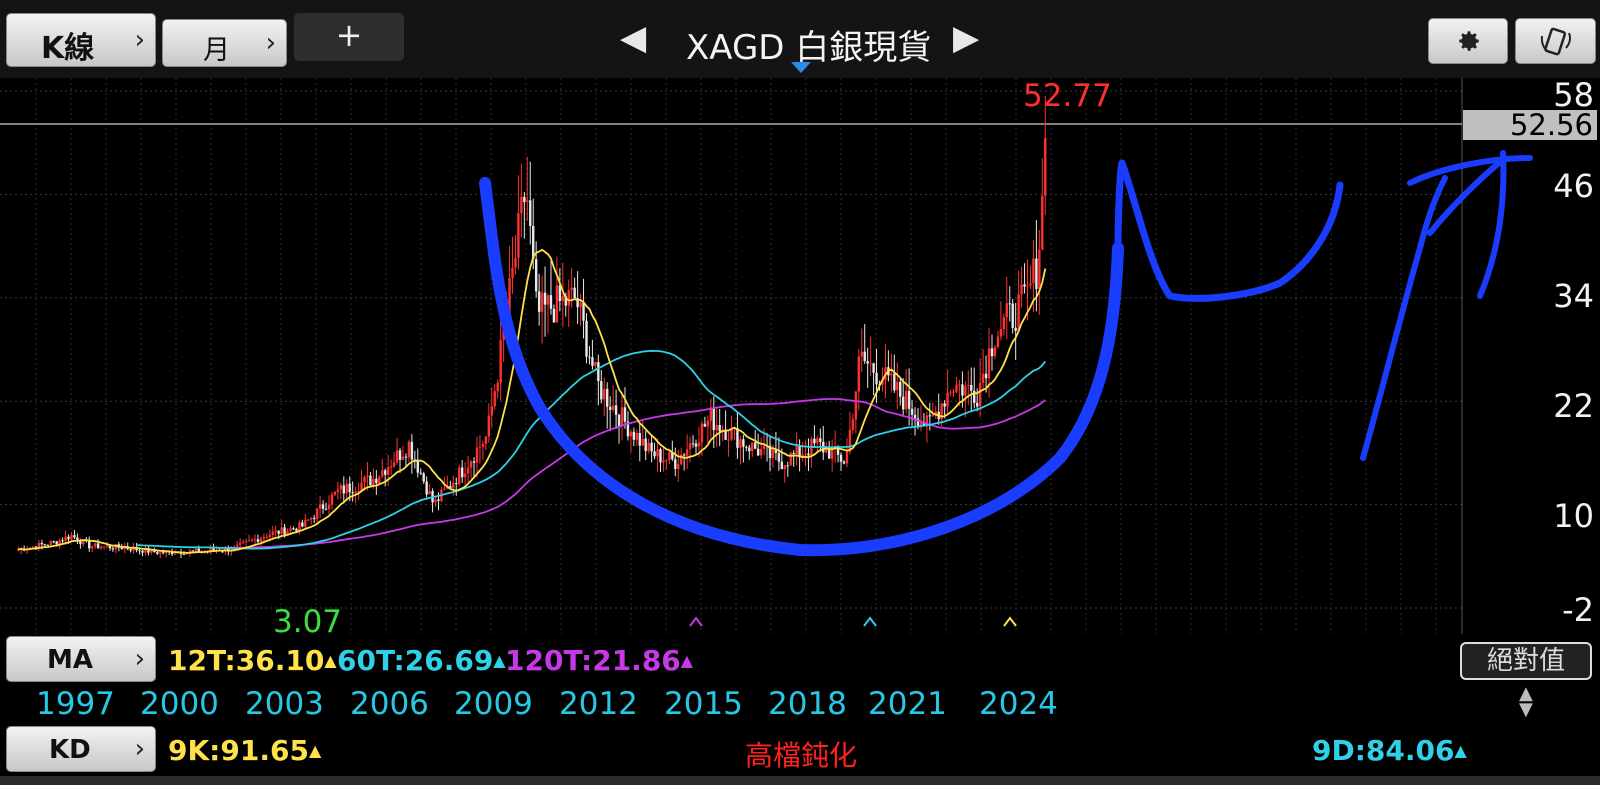 The width and height of the screenshot is (1600, 785). Describe the element at coordinates (238, 750) in the screenshot. I see `k-text: 9K:91.65` at that location.